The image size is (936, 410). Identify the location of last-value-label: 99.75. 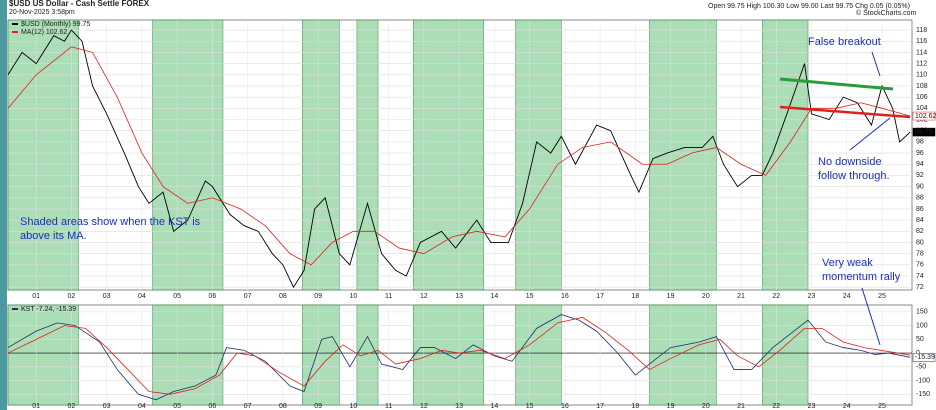
(924, 132).